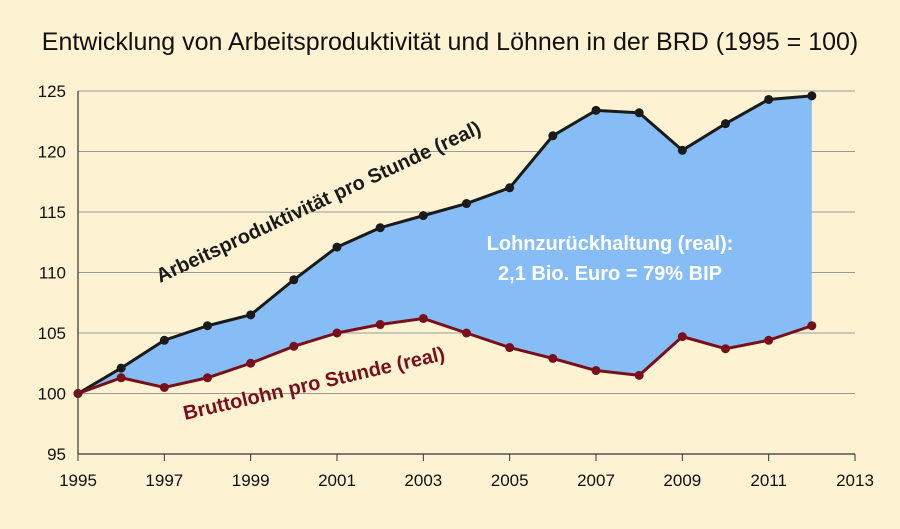 Image resolution: width=900 pixels, height=529 pixels. What do you see at coordinates (52, 394) in the screenshot?
I see `y-tick-label: 100` at bounding box center [52, 394].